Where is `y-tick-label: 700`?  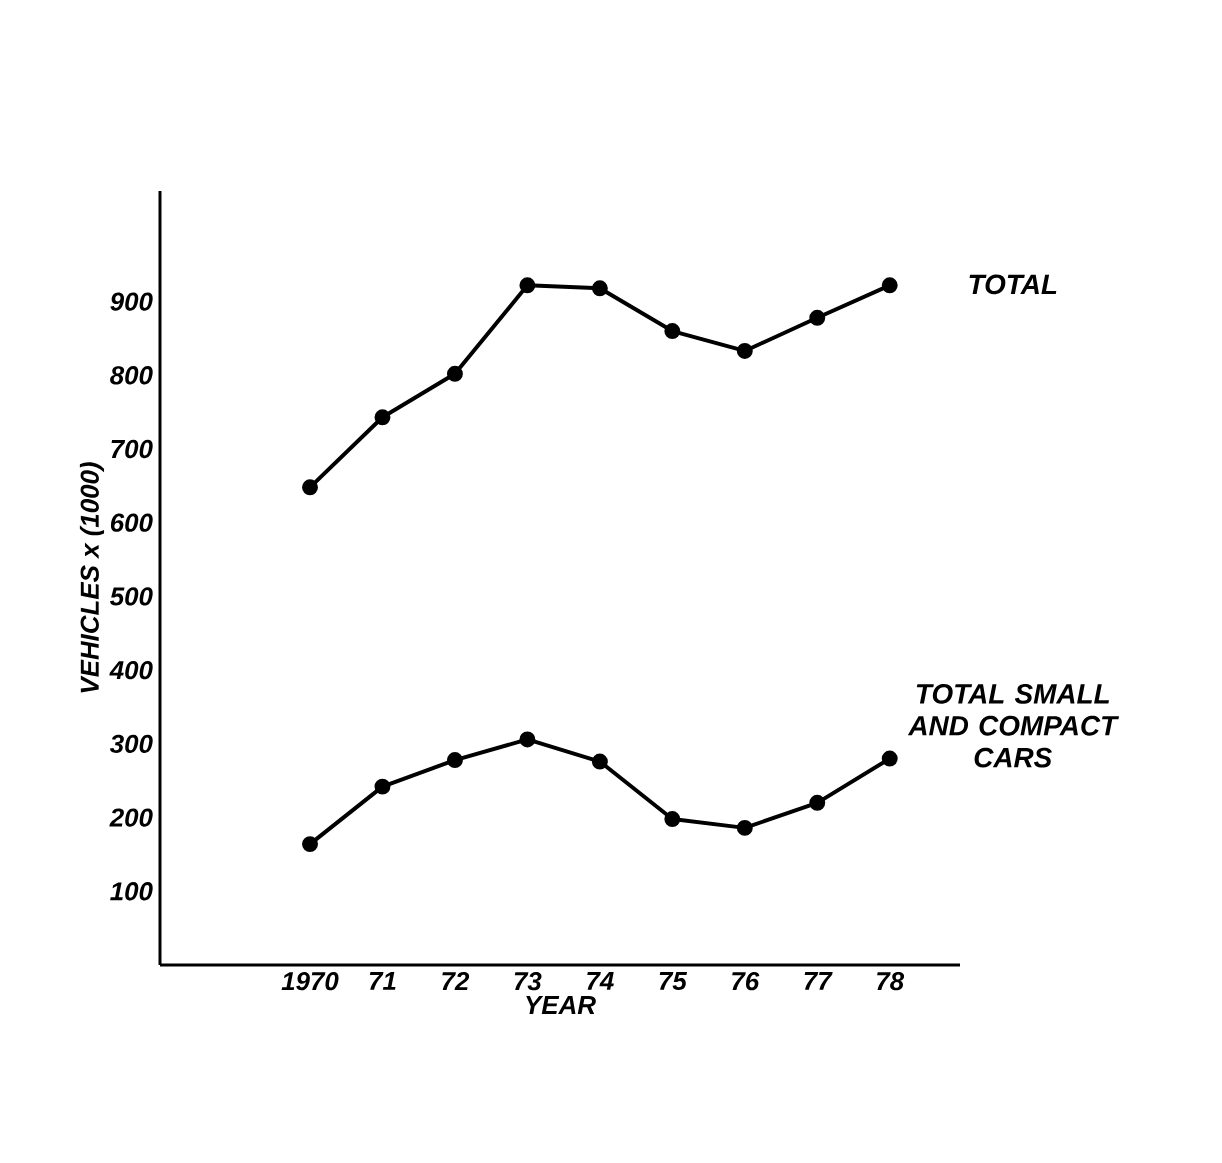 y-tick-label: 700 is located at coordinates (132, 449).